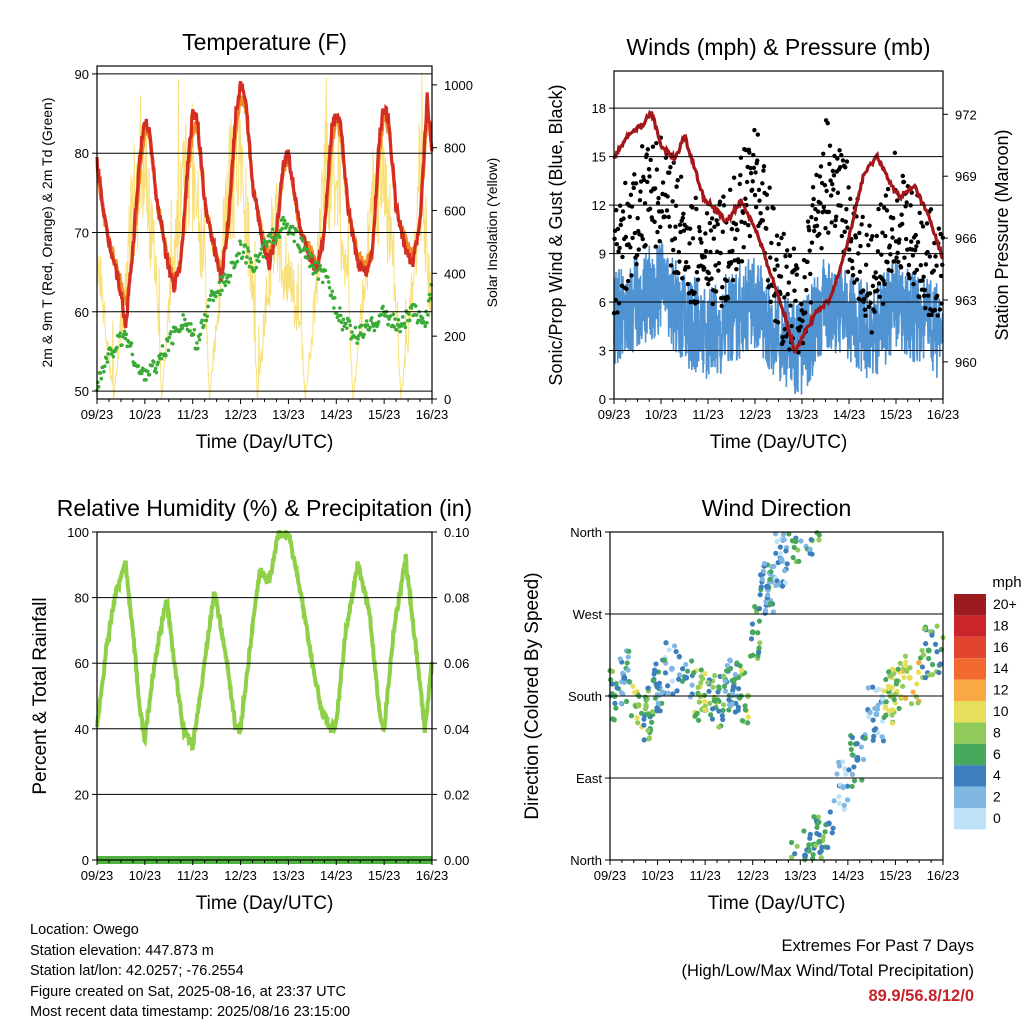 The height and width of the screenshot is (1024, 1024). Describe the element at coordinates (432, 414) in the screenshot. I see `temperature-xtick-label: 16/23` at that location.